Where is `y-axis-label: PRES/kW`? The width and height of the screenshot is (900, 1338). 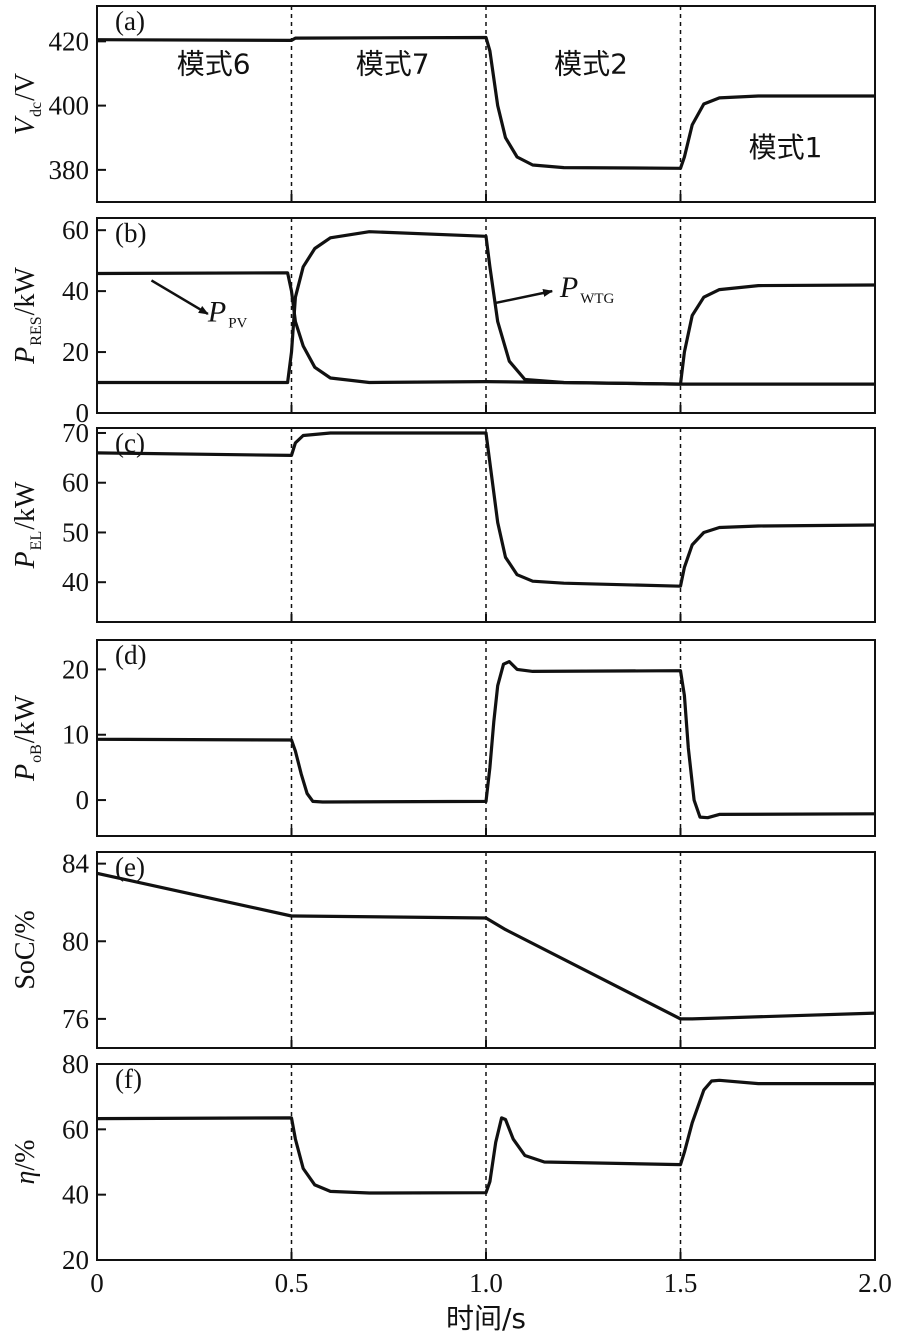 y-axis-label: PRES/kW is located at coordinates (27, 316).